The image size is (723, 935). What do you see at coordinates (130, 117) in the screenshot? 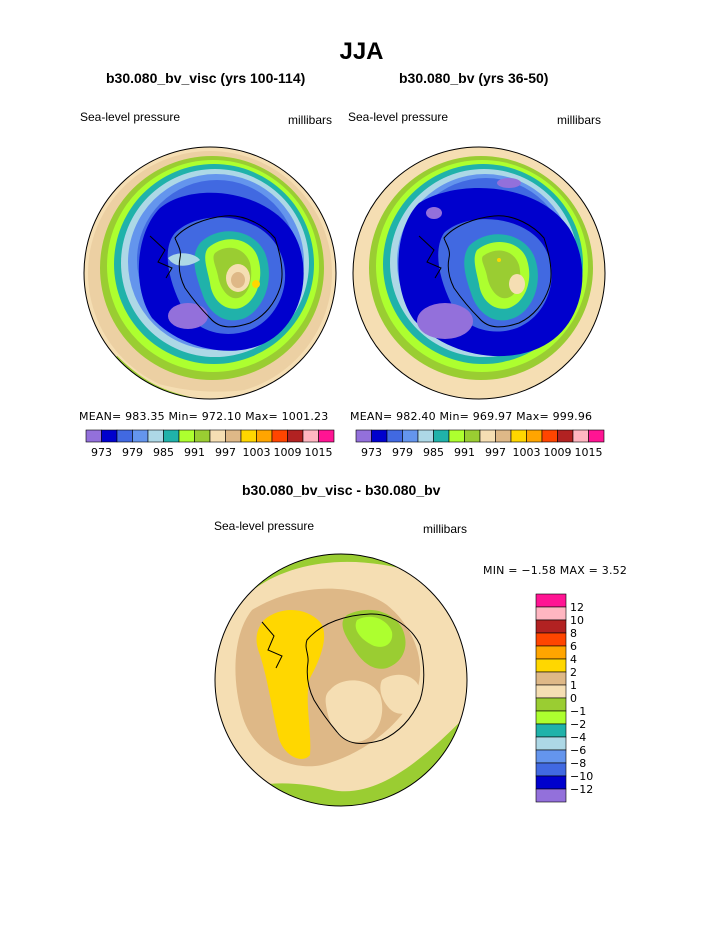
I see `panel-1-variable: Sea-level pressure` at bounding box center [130, 117].